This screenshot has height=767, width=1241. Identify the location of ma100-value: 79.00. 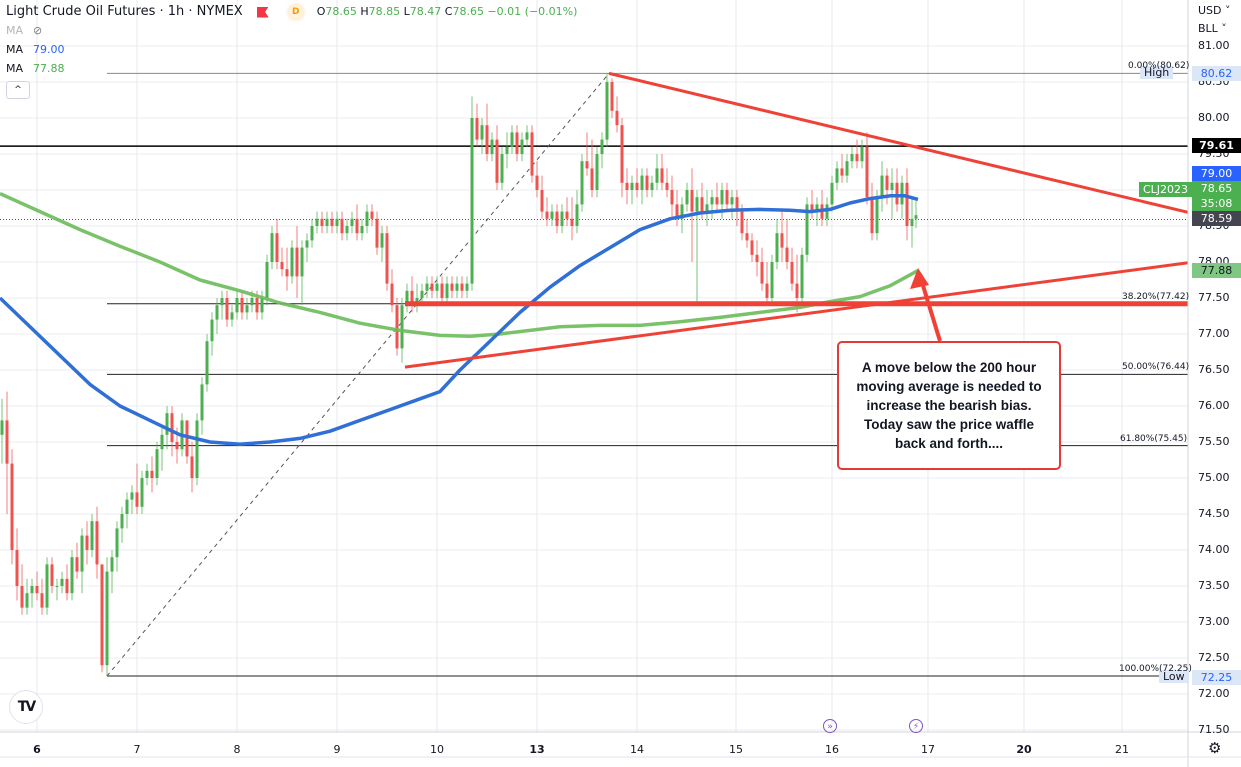
(49, 49).